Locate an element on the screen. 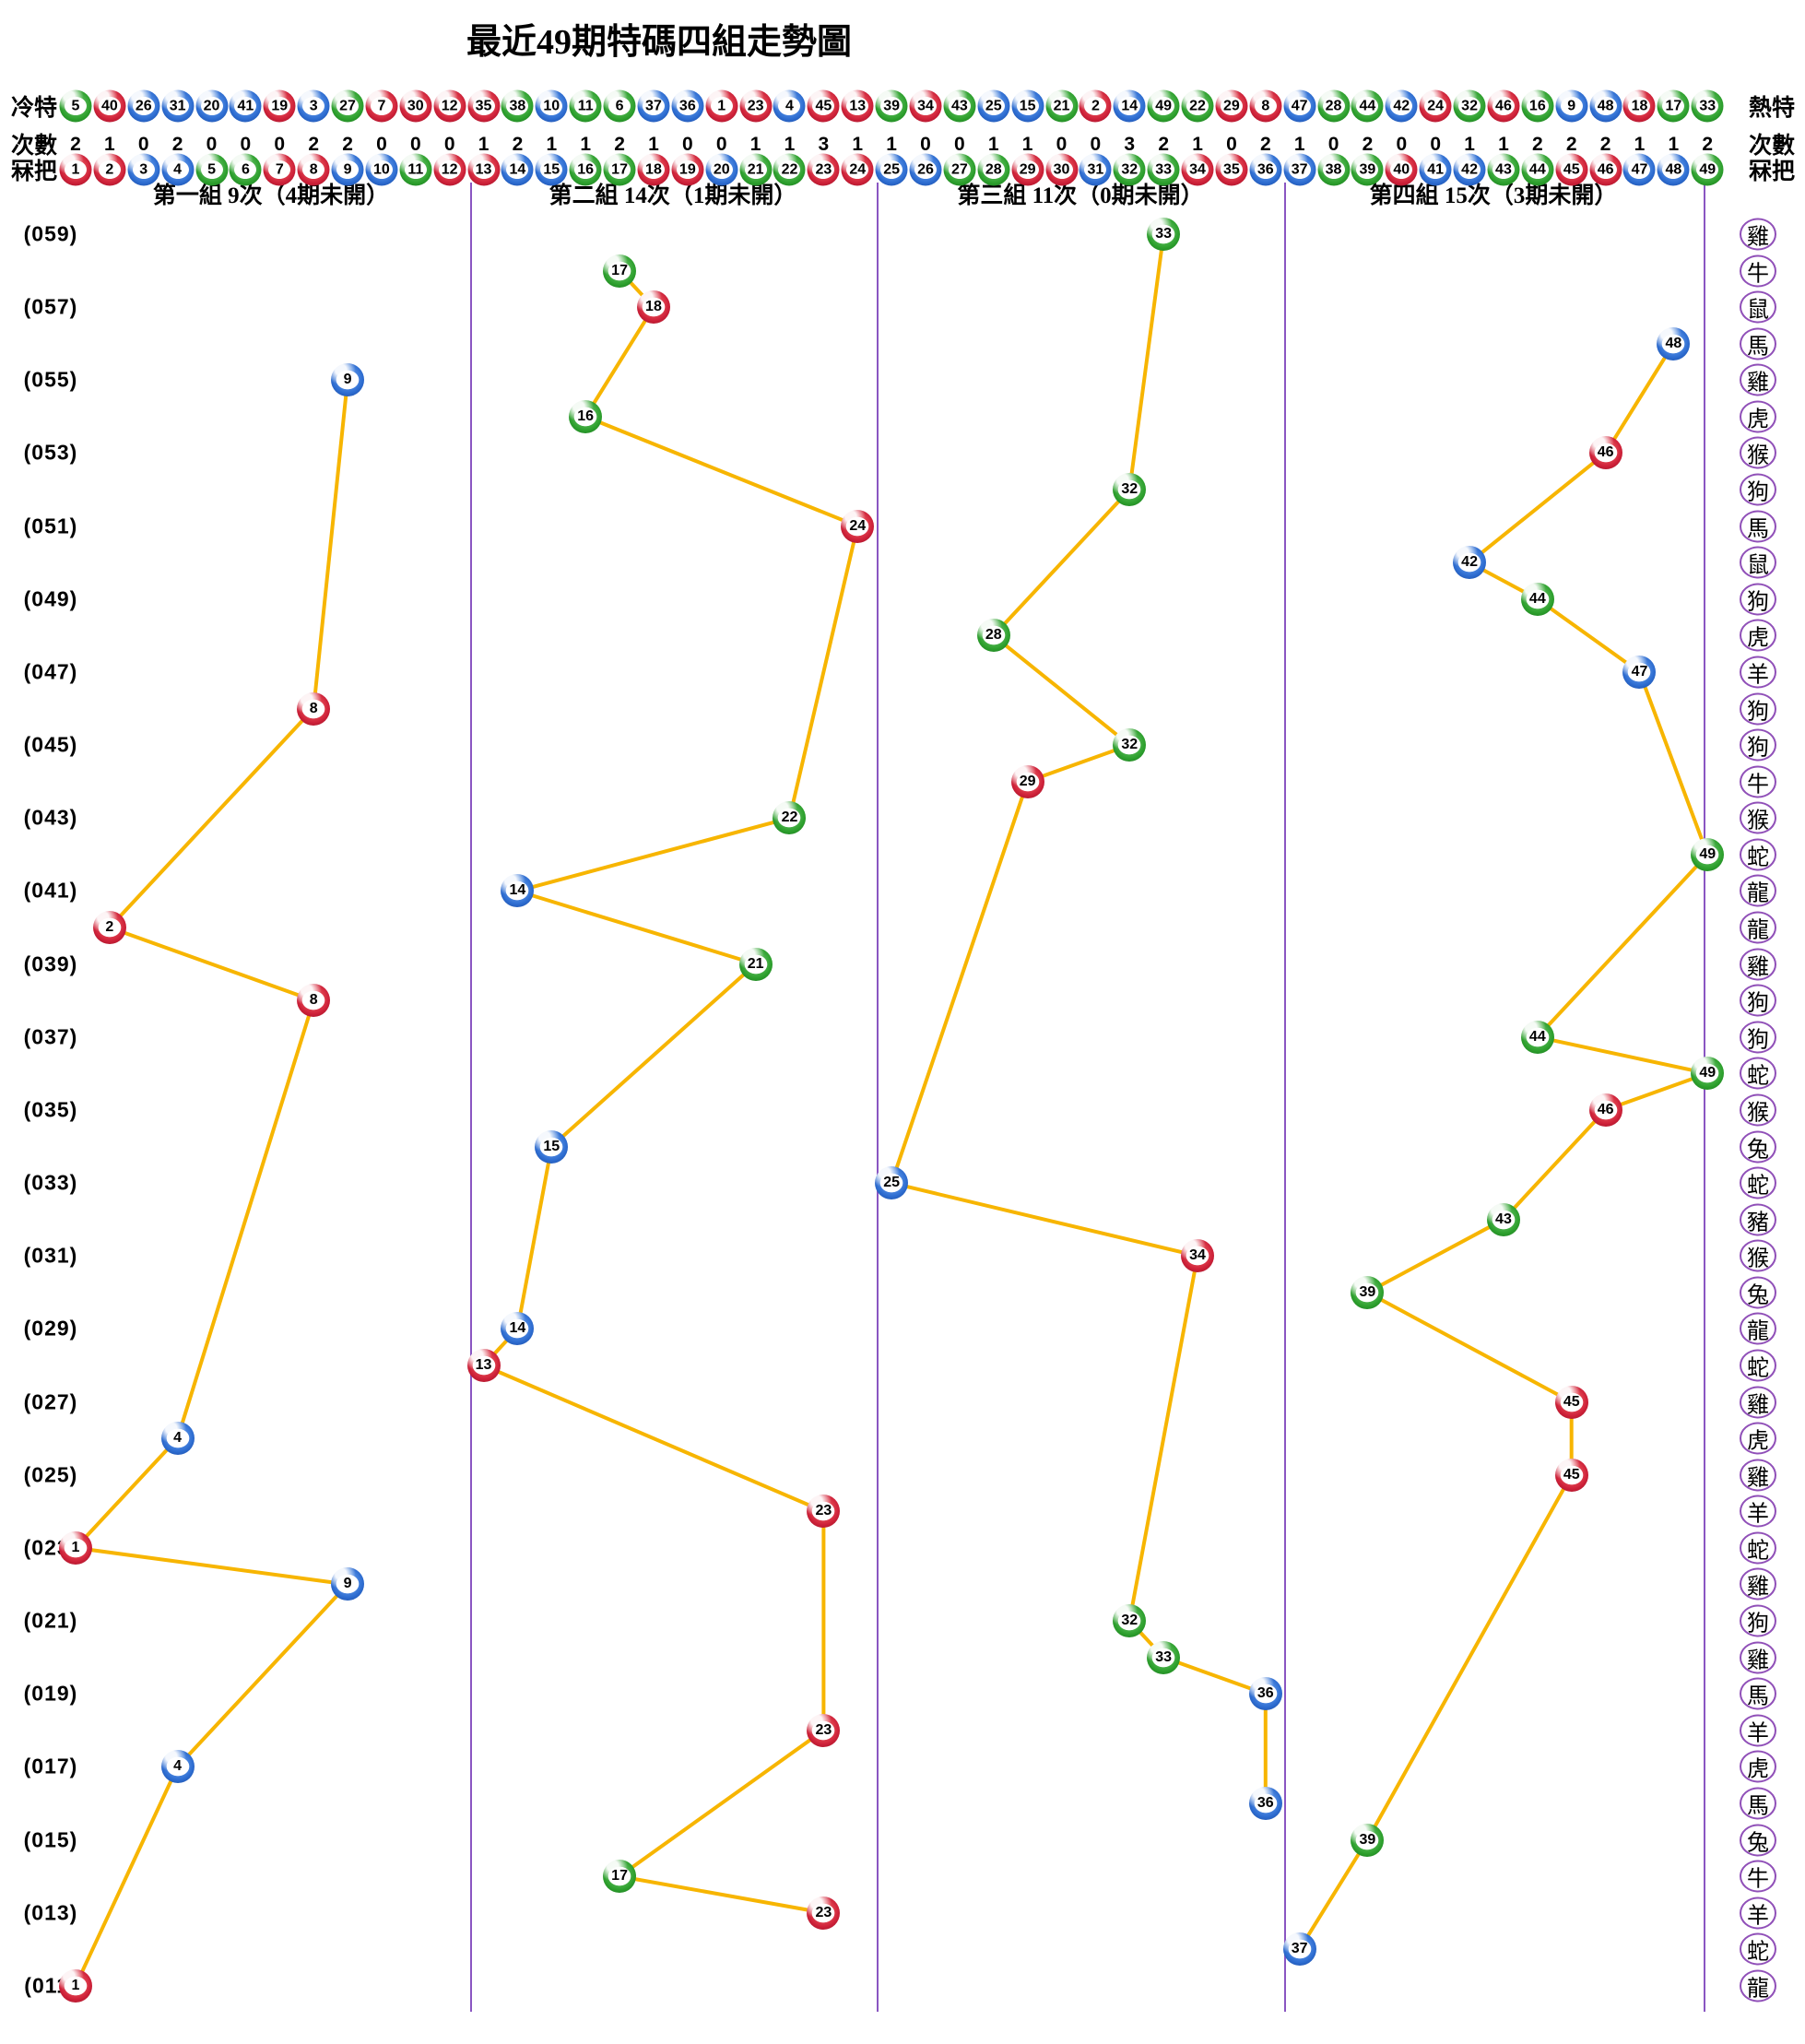  period-label: (043) is located at coordinates (50, 817).